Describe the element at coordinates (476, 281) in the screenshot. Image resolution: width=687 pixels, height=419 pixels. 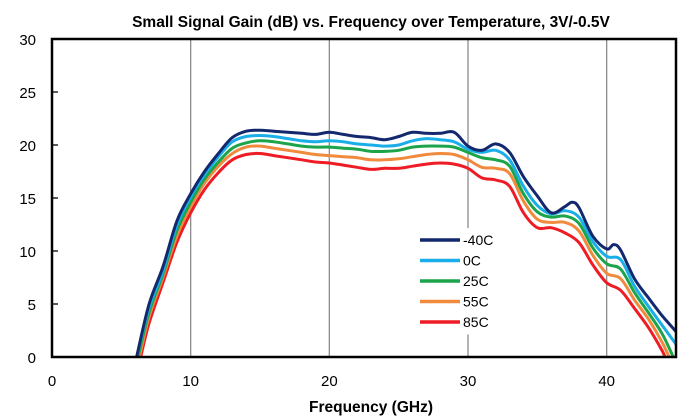
I see `legend-label: 25C` at that location.